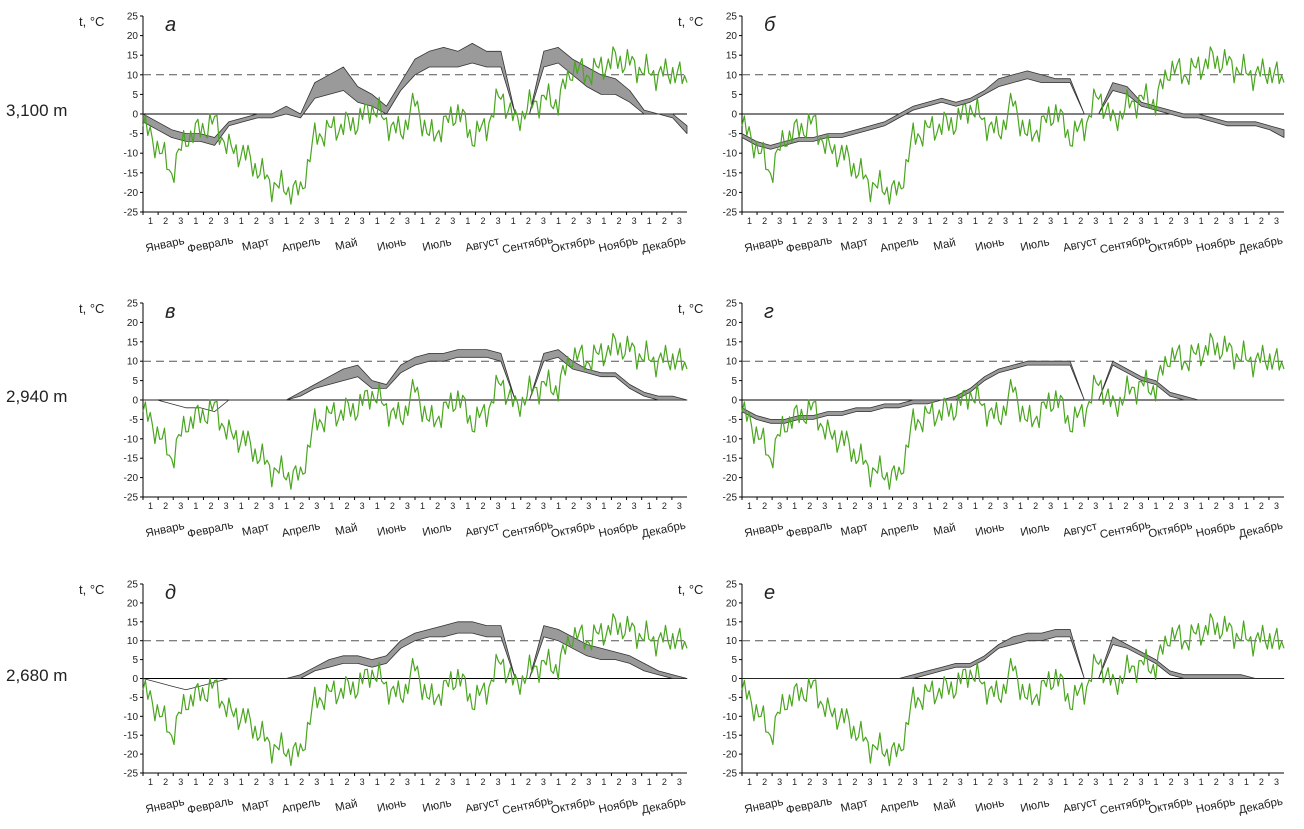  What do you see at coordinates (36, 675) in the screenshot?
I see `altitude-label-3: 2,680 m` at bounding box center [36, 675].